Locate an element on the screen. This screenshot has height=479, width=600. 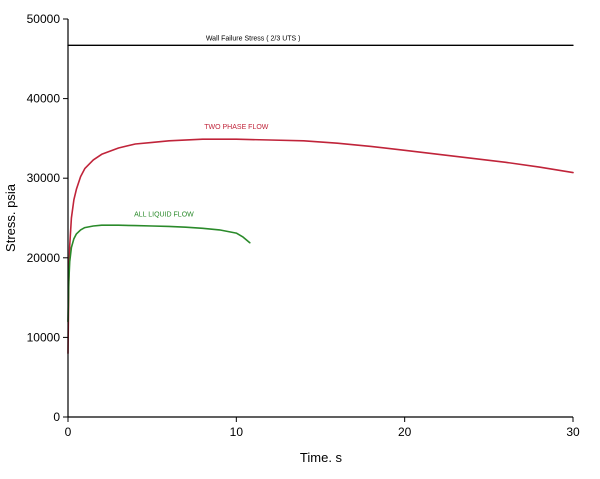
y-tick-label: 40000 is located at coordinates (44, 99).